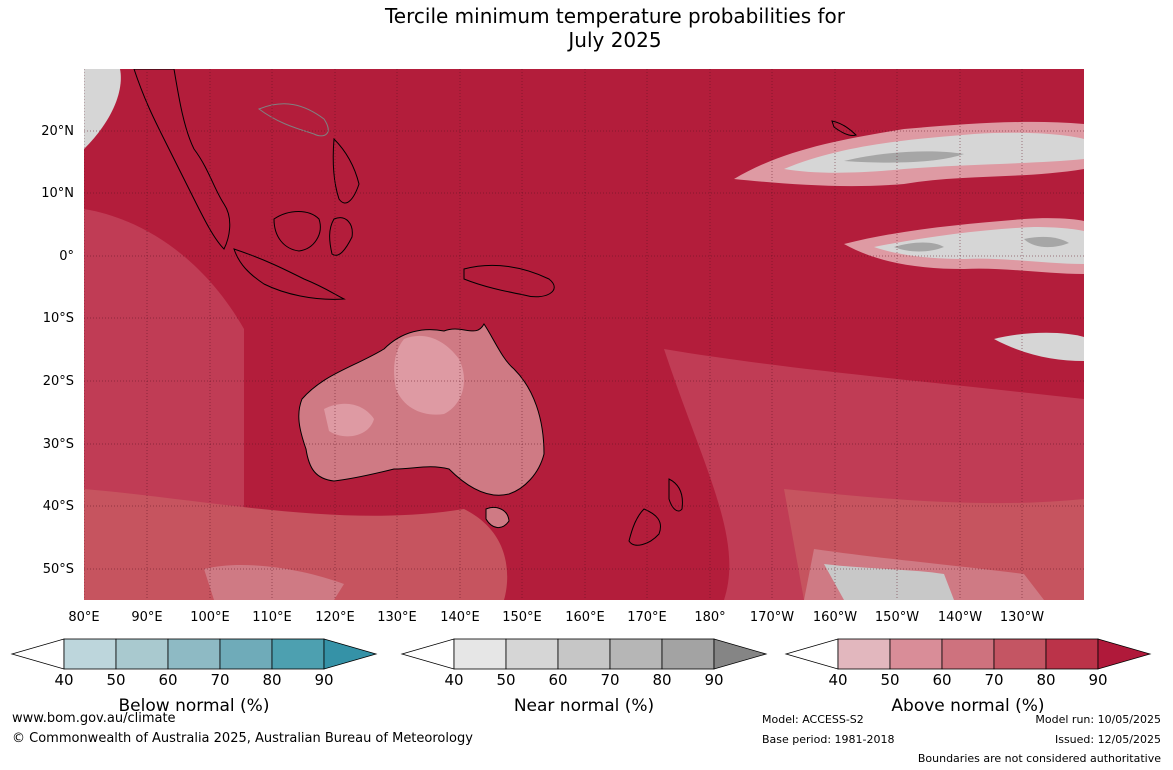 The image size is (1173, 770). I want to click on lat-label-10s: 10°S, so click(58, 318).